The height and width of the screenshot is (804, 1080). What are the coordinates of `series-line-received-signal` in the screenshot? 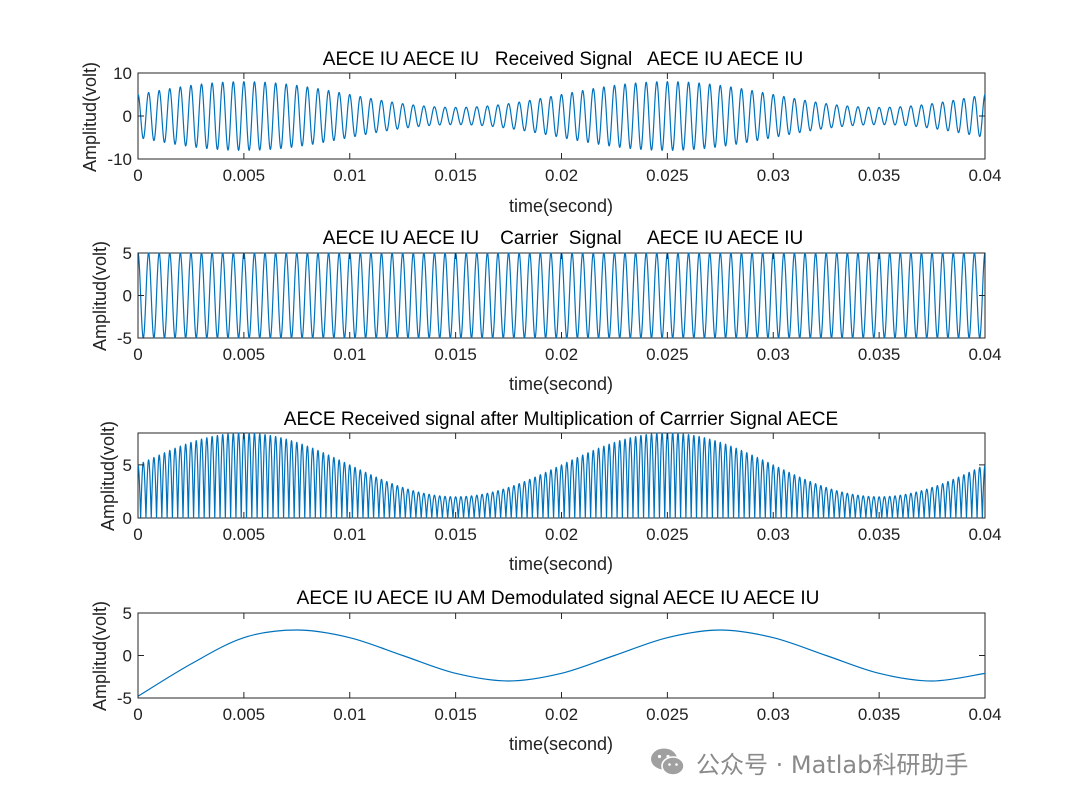 It's located at (561, 116).